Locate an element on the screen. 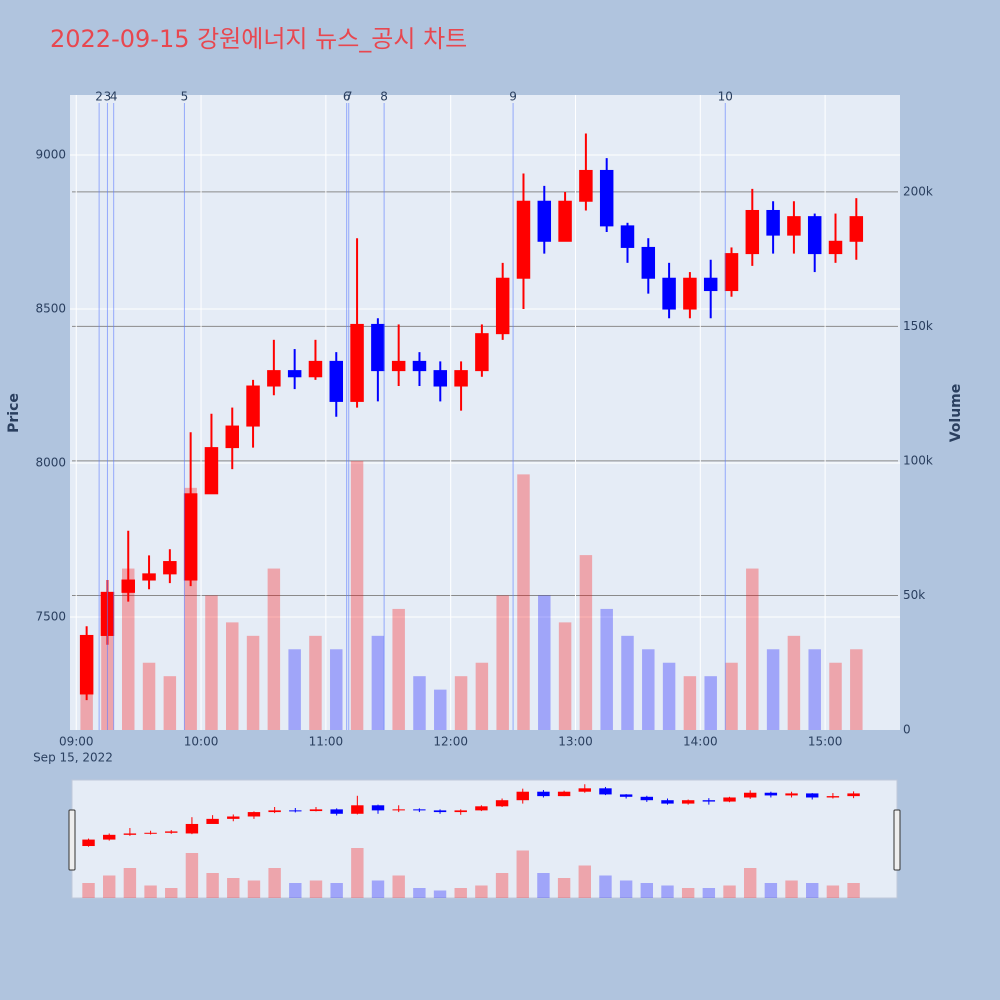 This screenshot has width=1000, height=1000. y2-axis-title: Volume is located at coordinates (956, 413).